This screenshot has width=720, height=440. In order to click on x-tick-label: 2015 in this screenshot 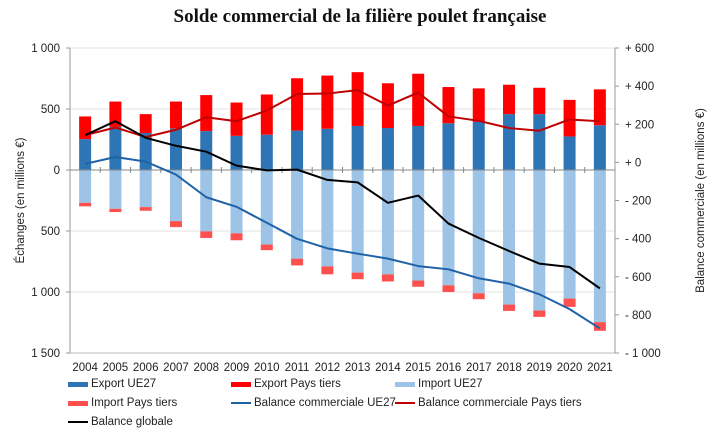, I will do `click(418, 368)`.